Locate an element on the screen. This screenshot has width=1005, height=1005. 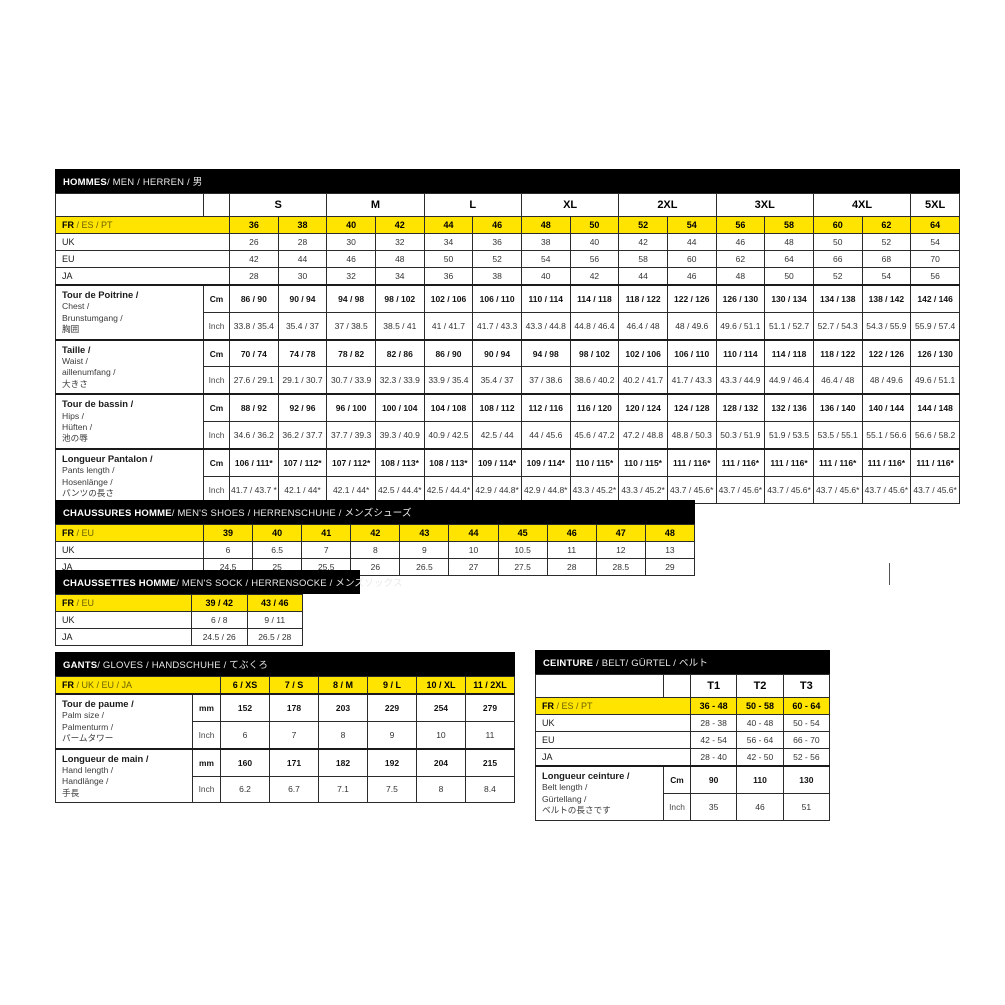
men-measure-3-unit-inch: Inch is located at coordinates (216, 489).